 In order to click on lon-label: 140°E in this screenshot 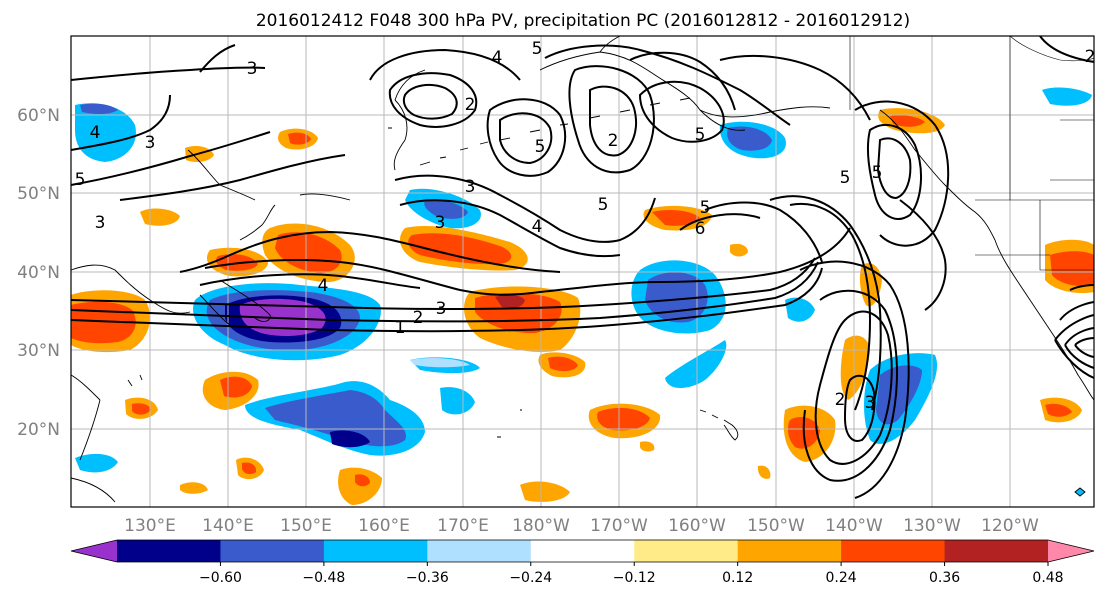, I will do `click(228, 526)`.